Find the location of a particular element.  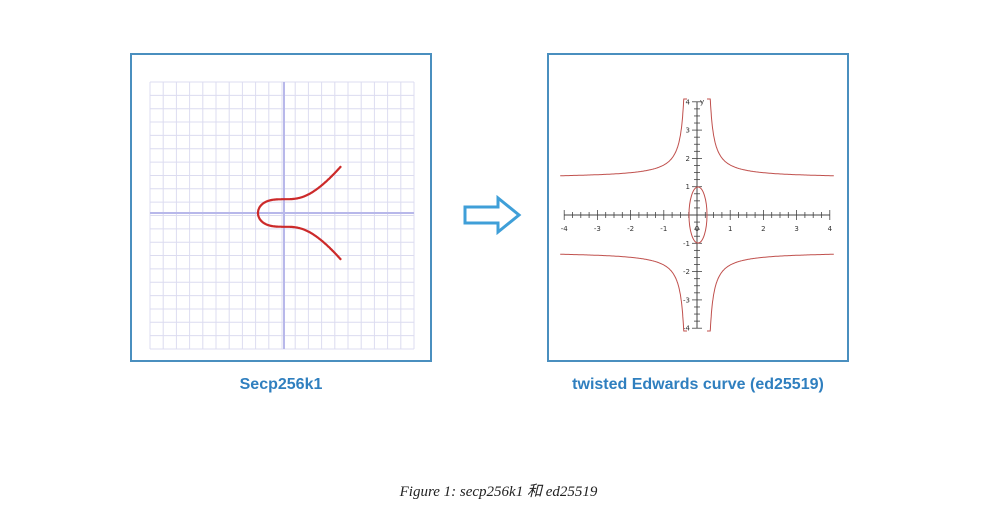

x-tick-label: 2 is located at coordinates (763, 229).